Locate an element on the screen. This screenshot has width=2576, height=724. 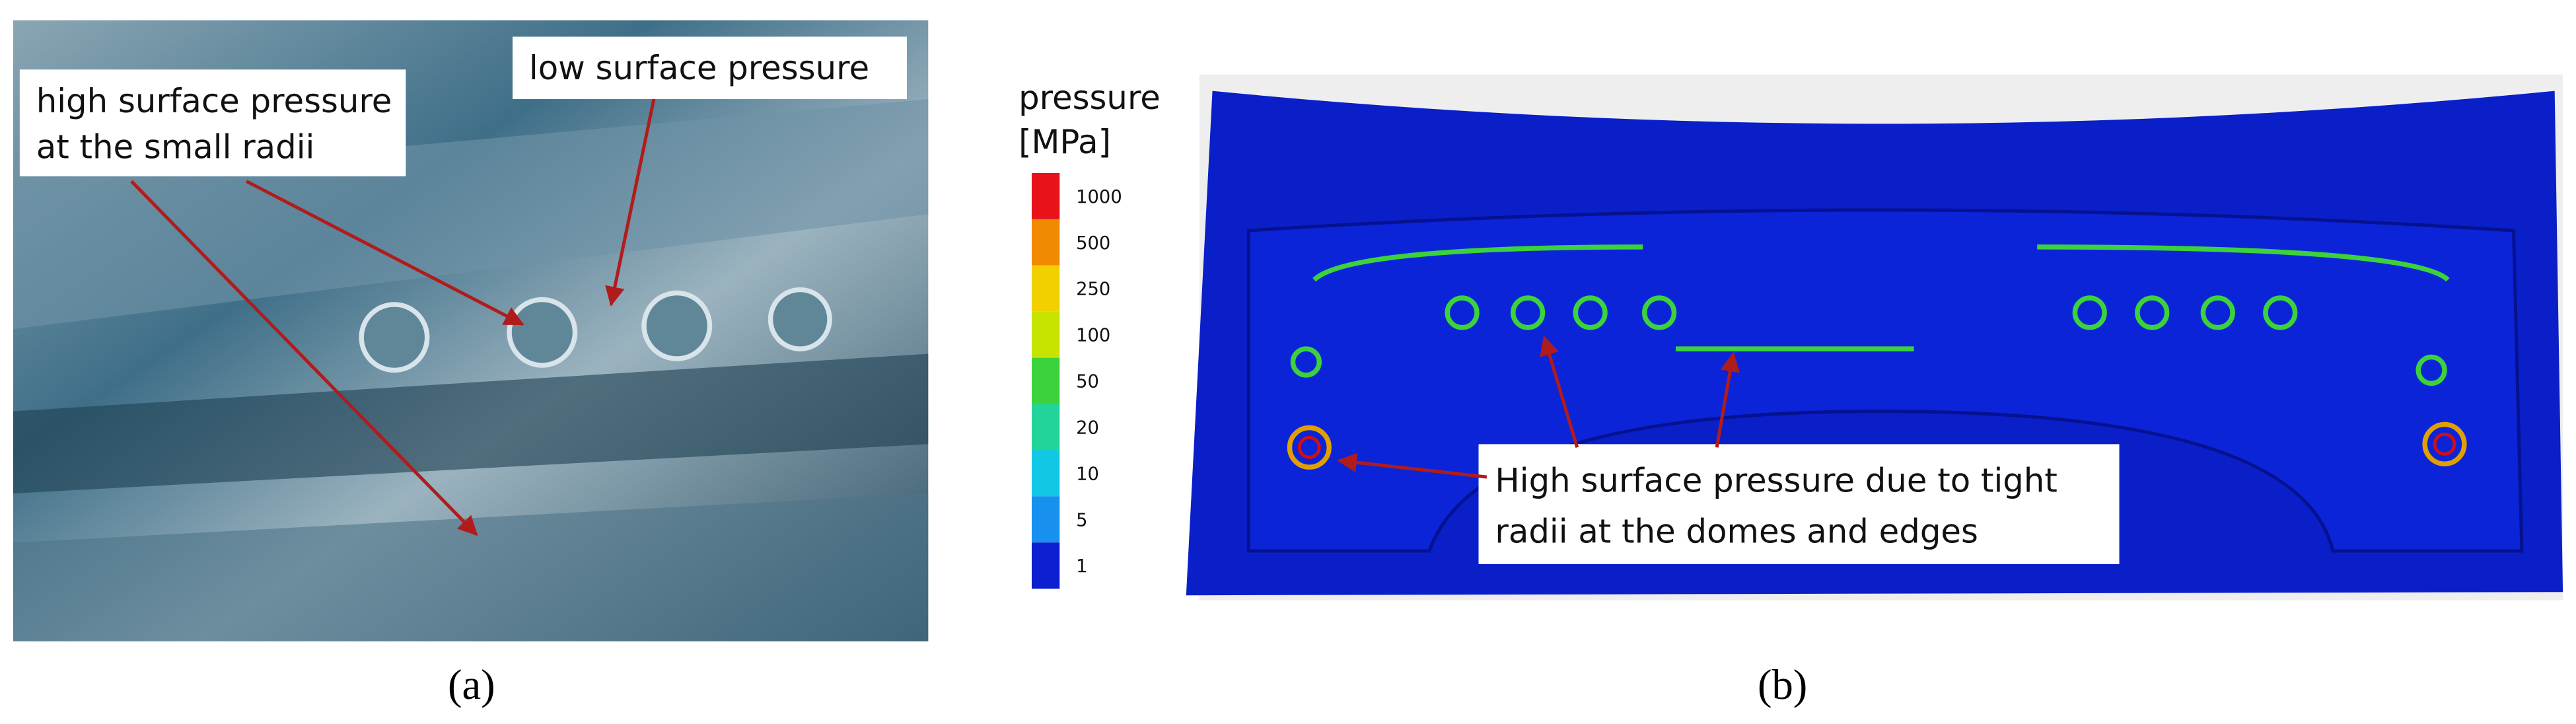
legend-level: 100 is located at coordinates (1093, 336).